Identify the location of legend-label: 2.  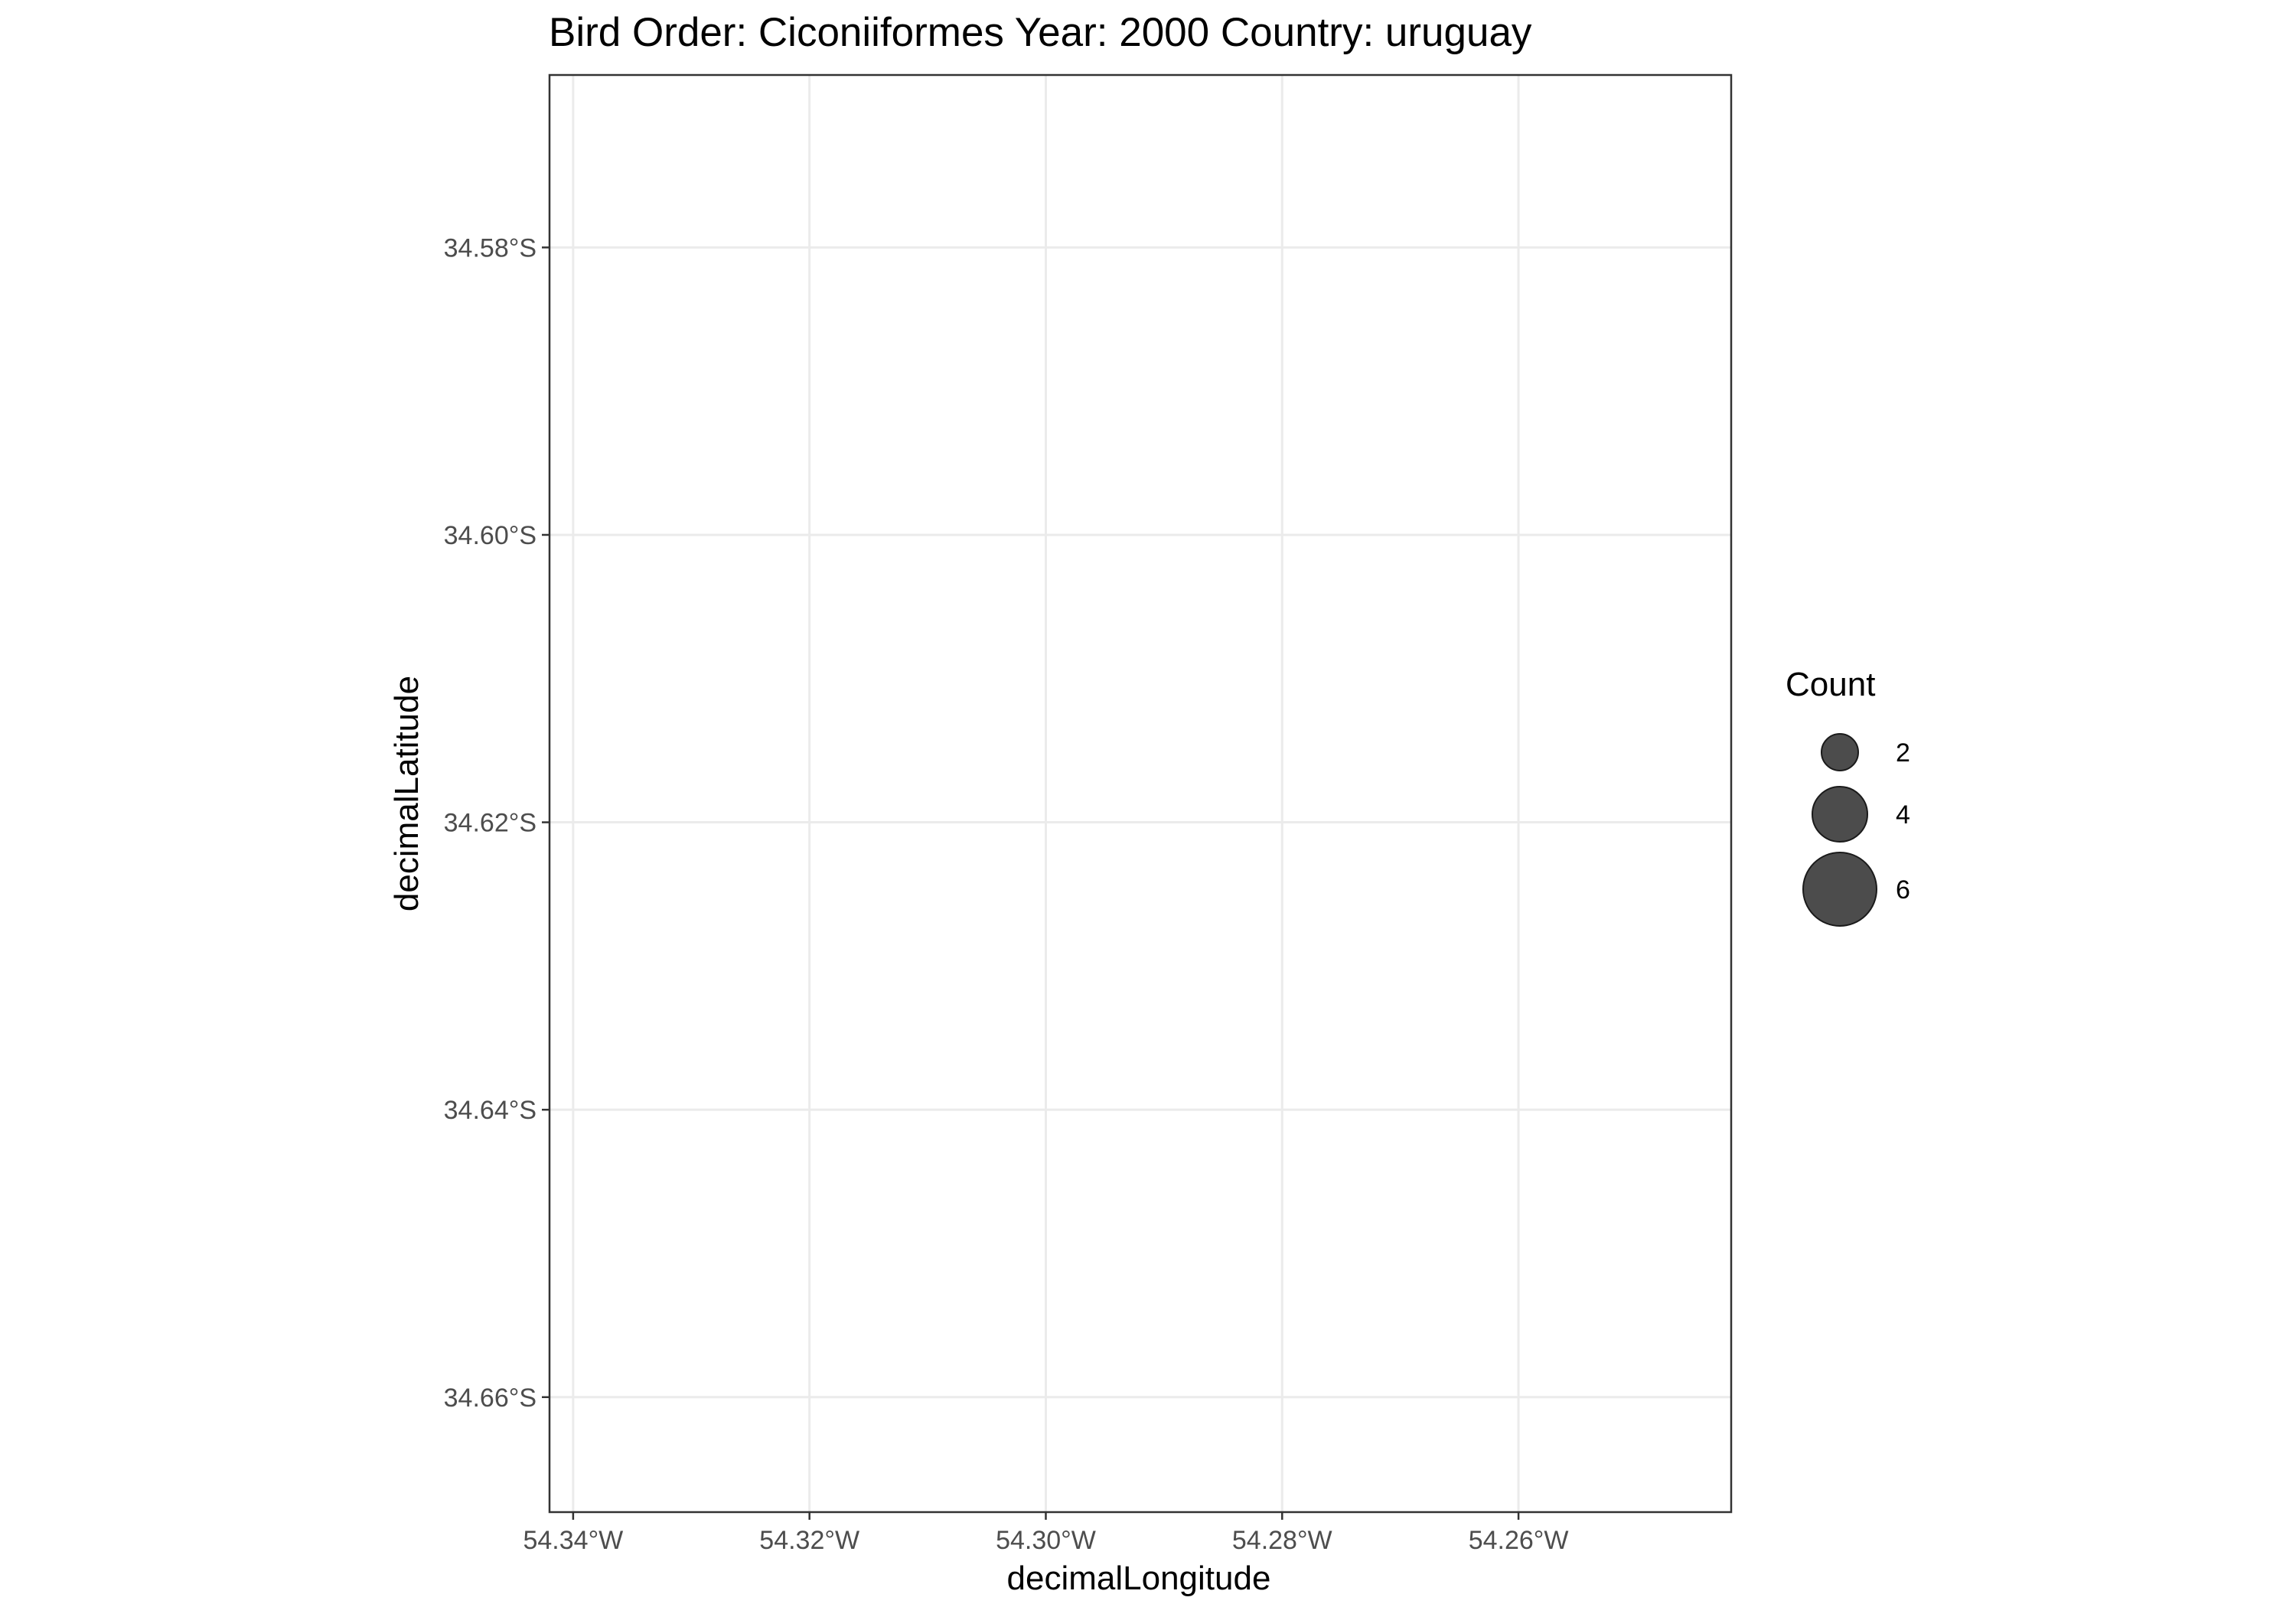
(1903, 753).